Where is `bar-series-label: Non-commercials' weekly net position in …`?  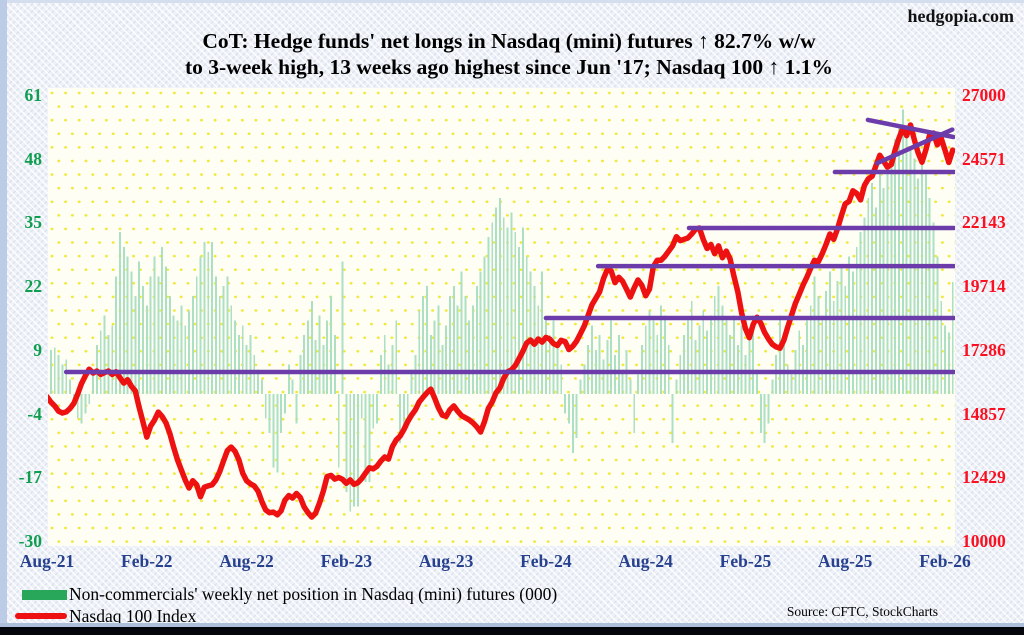
bar-series-label: Non-commercials' weekly net position in … is located at coordinates (313, 594).